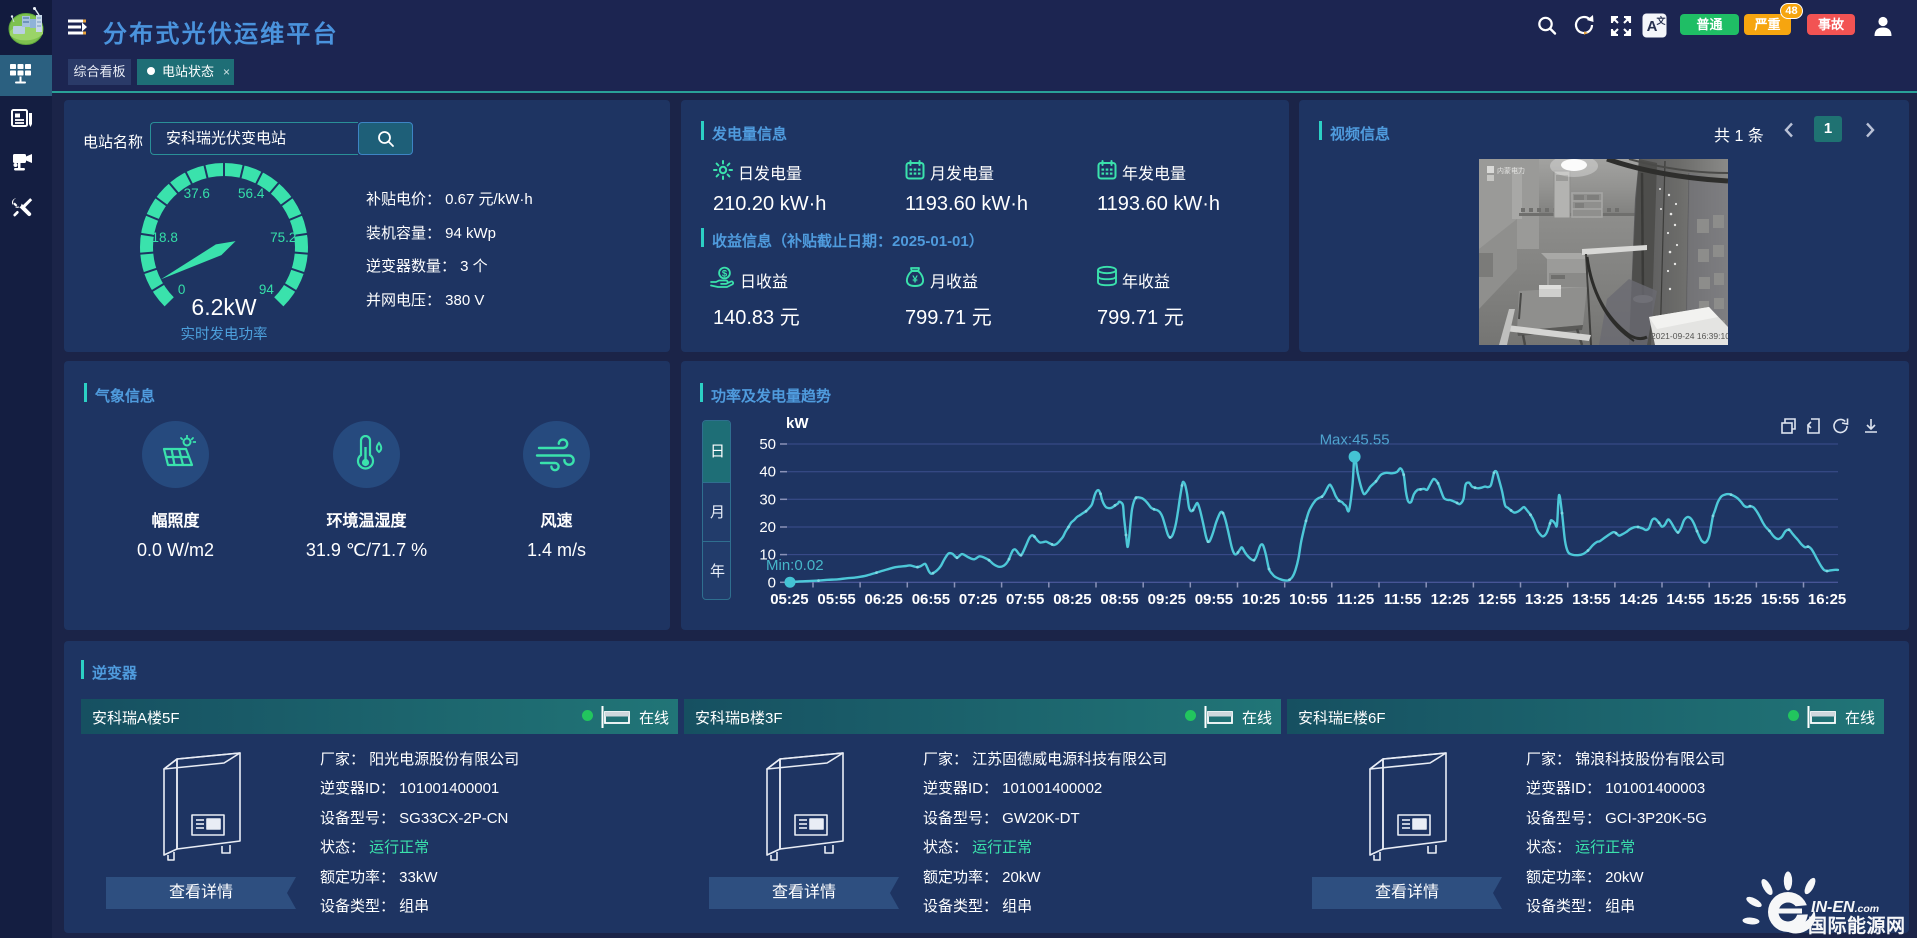 This screenshot has width=1917, height=938. What do you see at coordinates (1845, 907) in the screenshot?
I see `svg-text: IN-EN.com` at bounding box center [1845, 907].